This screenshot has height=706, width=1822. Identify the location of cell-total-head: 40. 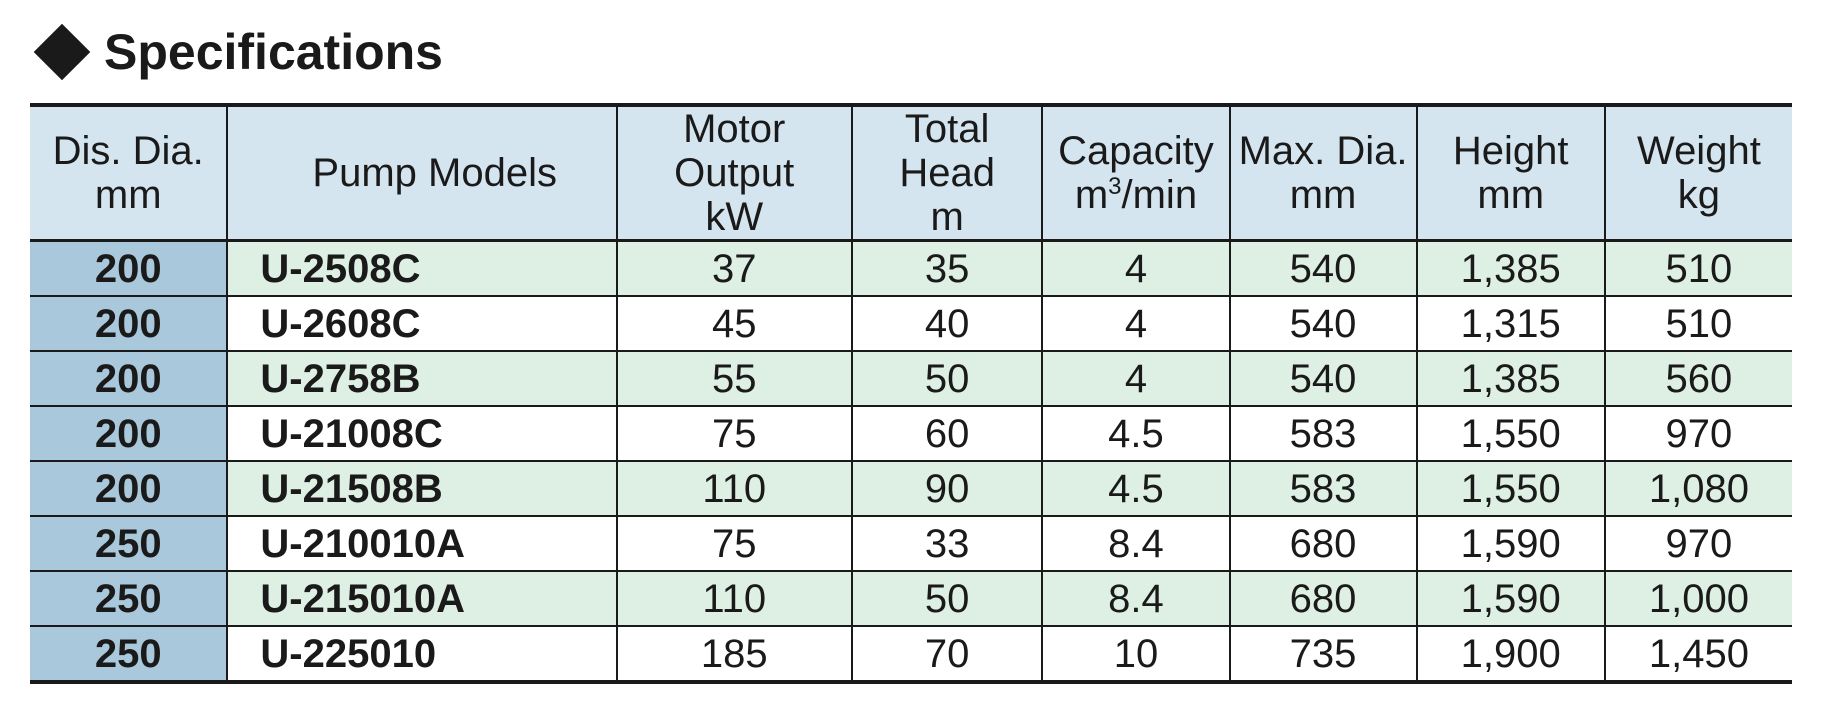
(947, 324).